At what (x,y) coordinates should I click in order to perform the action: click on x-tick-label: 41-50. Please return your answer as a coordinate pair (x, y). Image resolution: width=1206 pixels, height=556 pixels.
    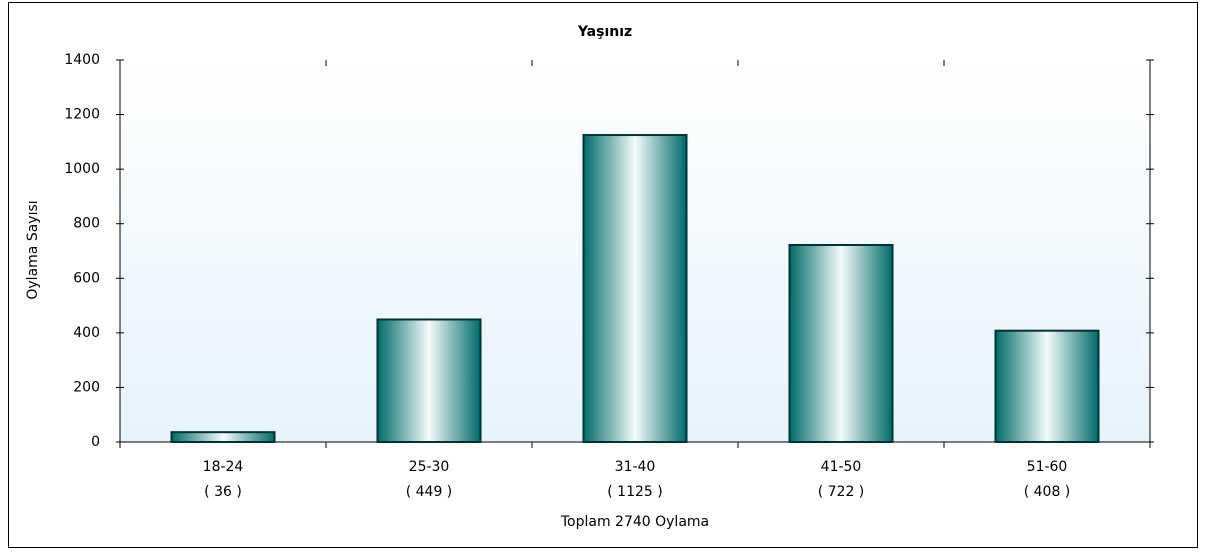
    Looking at the image, I should click on (841, 467).